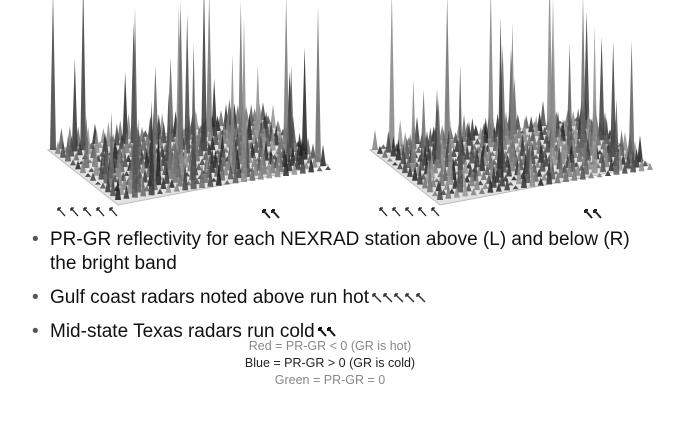 This screenshot has height=434, width=678. I want to click on arrow-icons, so click(399, 298).